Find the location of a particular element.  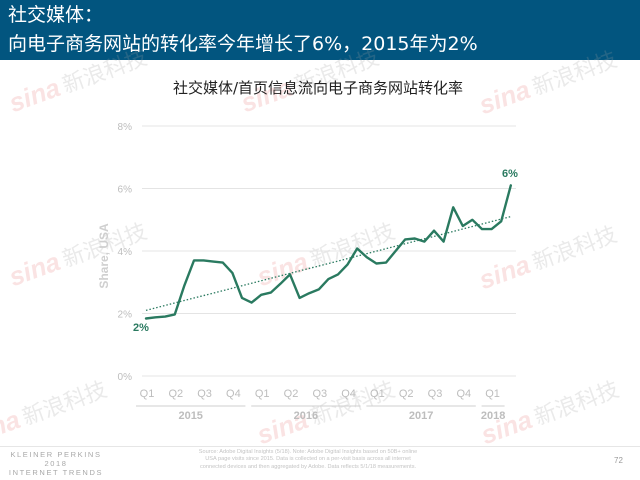

trend-line is located at coordinates (328, 263).